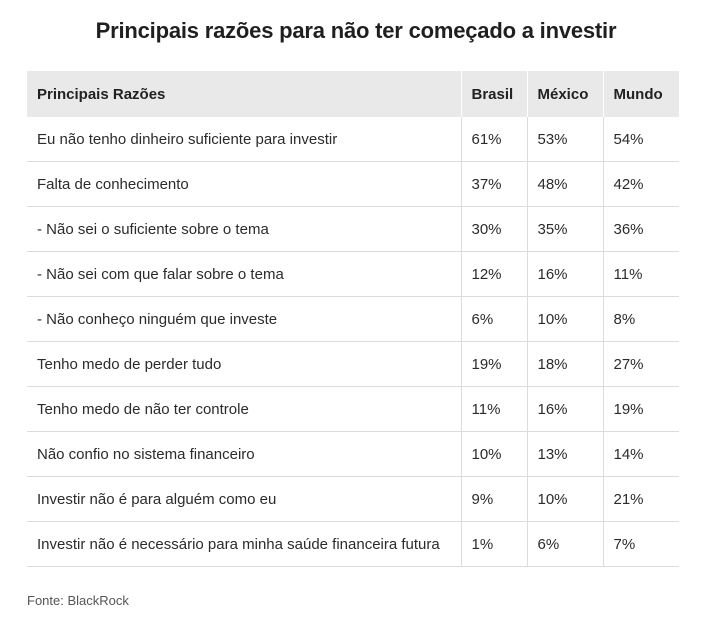 This screenshot has height=621, width=712. What do you see at coordinates (244, 454) in the screenshot?
I see `row-reason-cell: Não confio no sistema financeiro` at bounding box center [244, 454].